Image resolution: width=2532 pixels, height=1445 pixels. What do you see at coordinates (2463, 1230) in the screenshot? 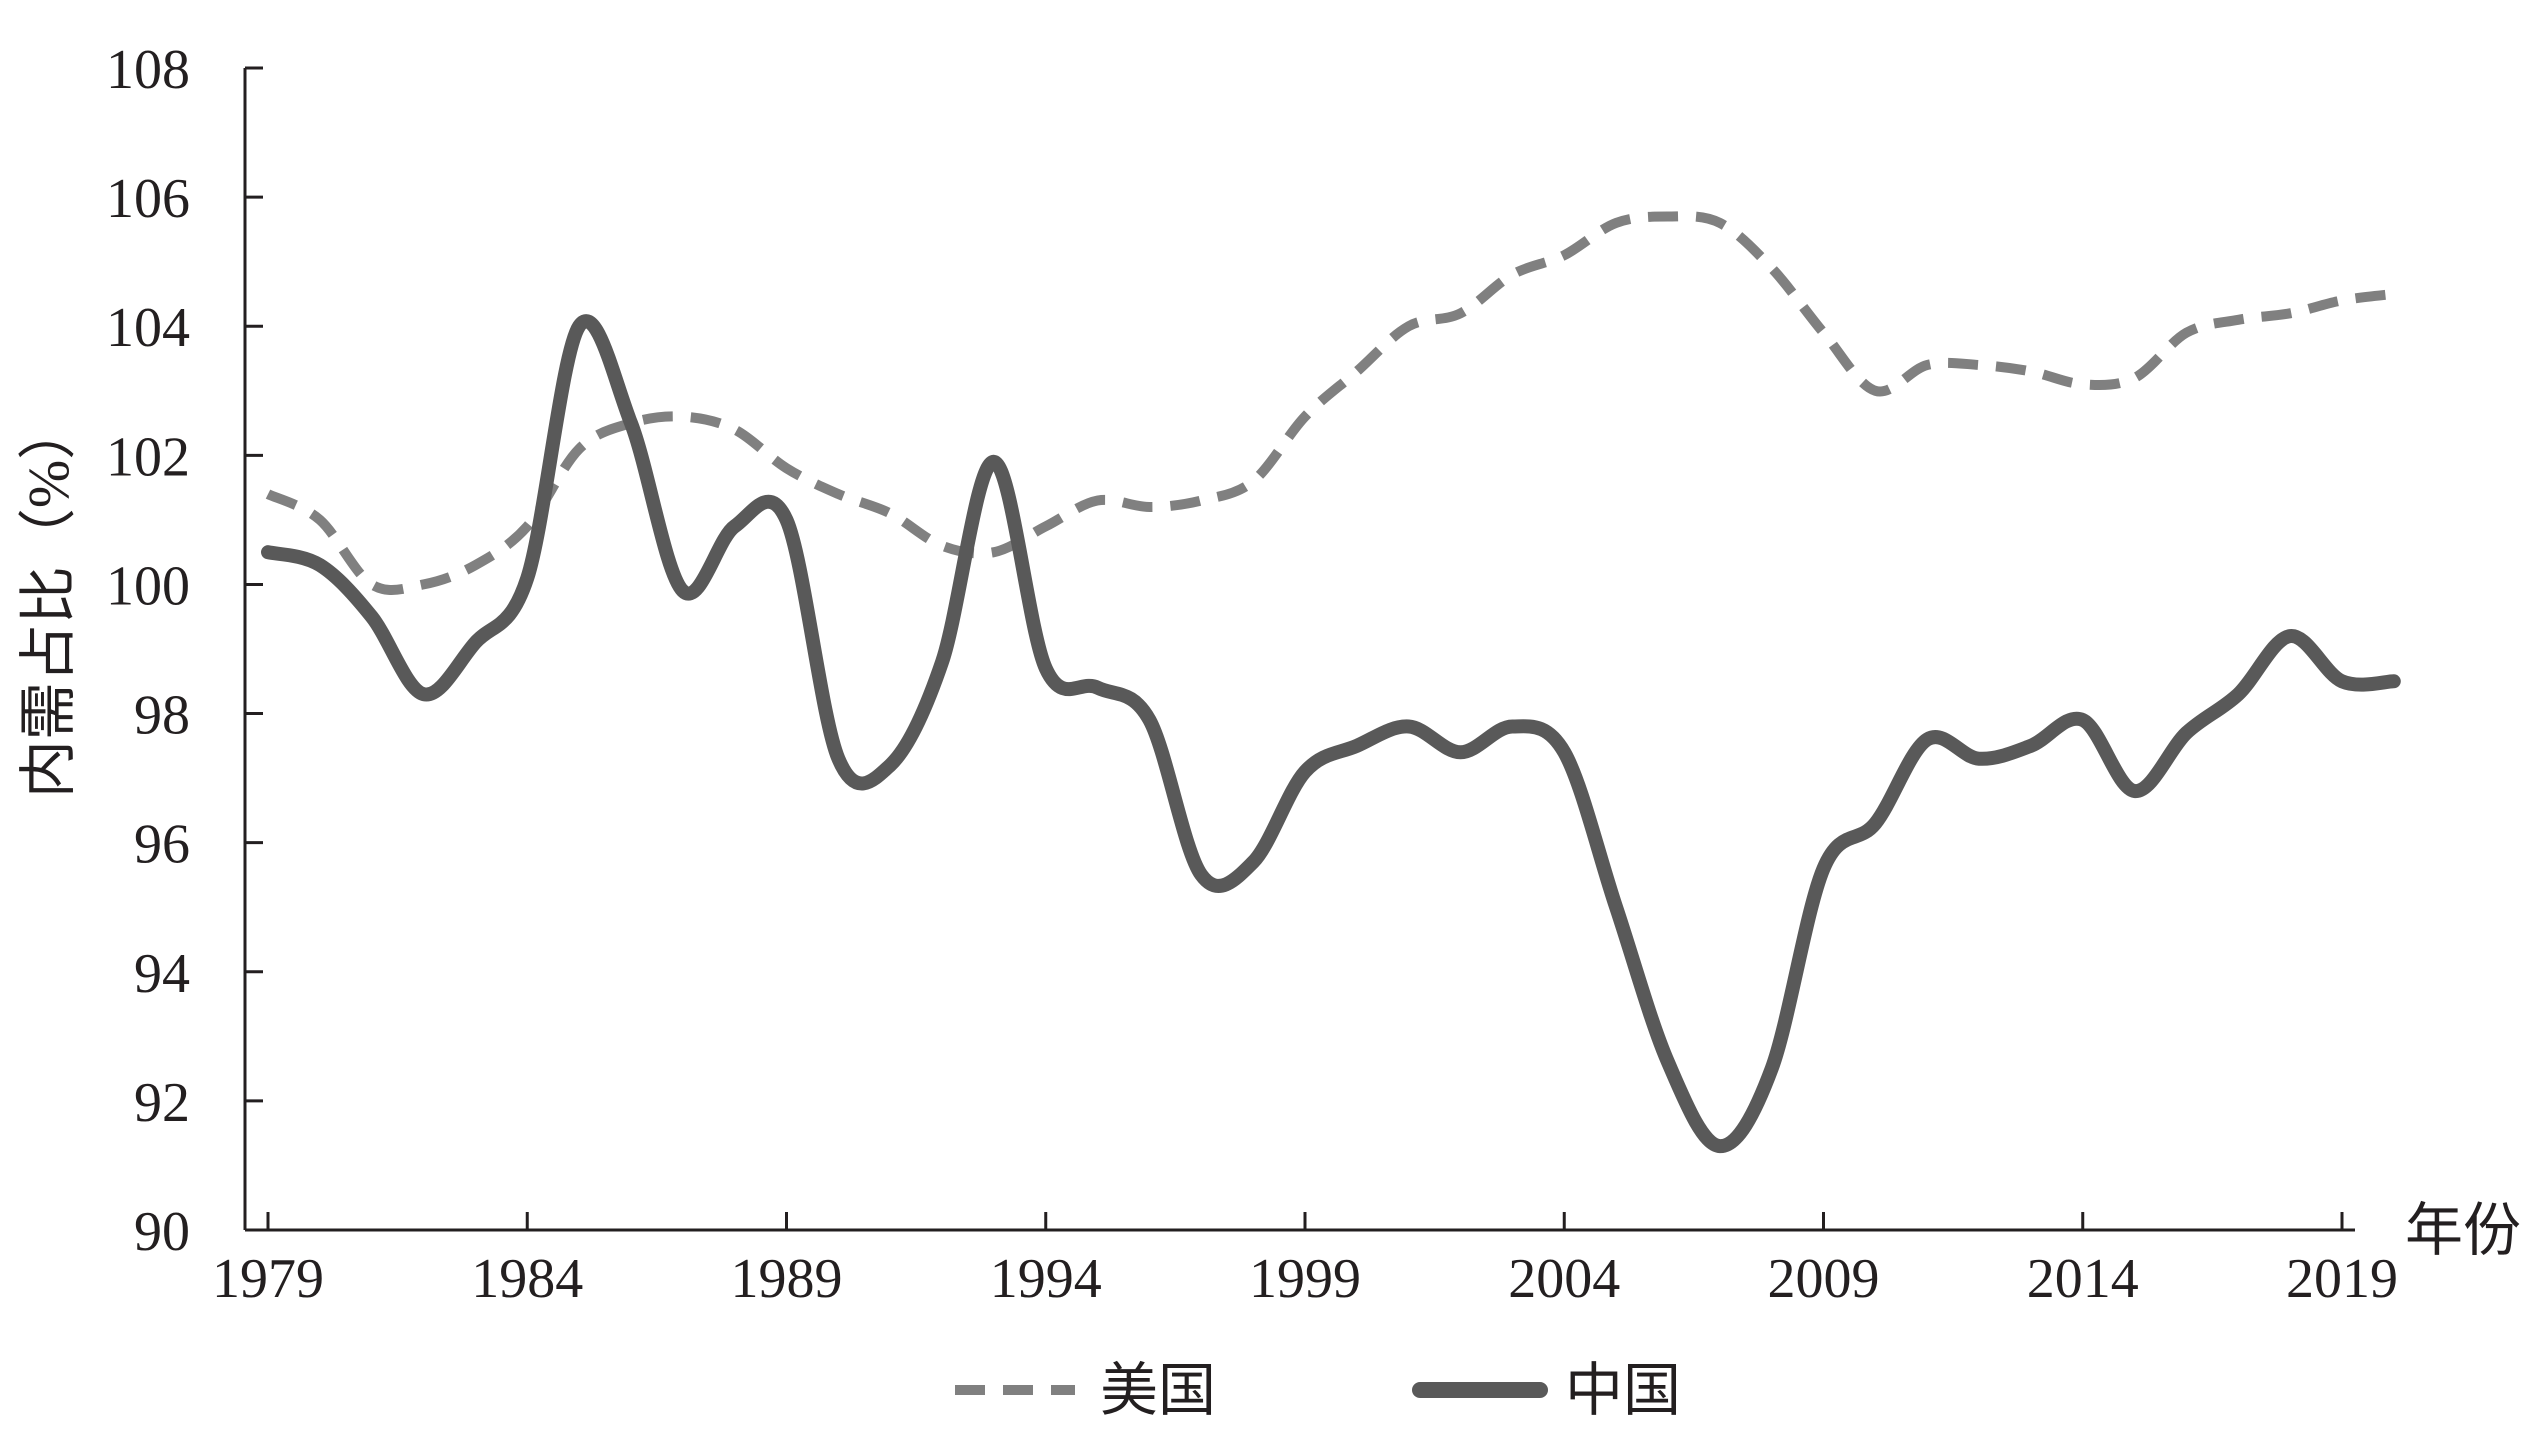
I see `x-axis-label: 年份` at bounding box center [2463, 1230].